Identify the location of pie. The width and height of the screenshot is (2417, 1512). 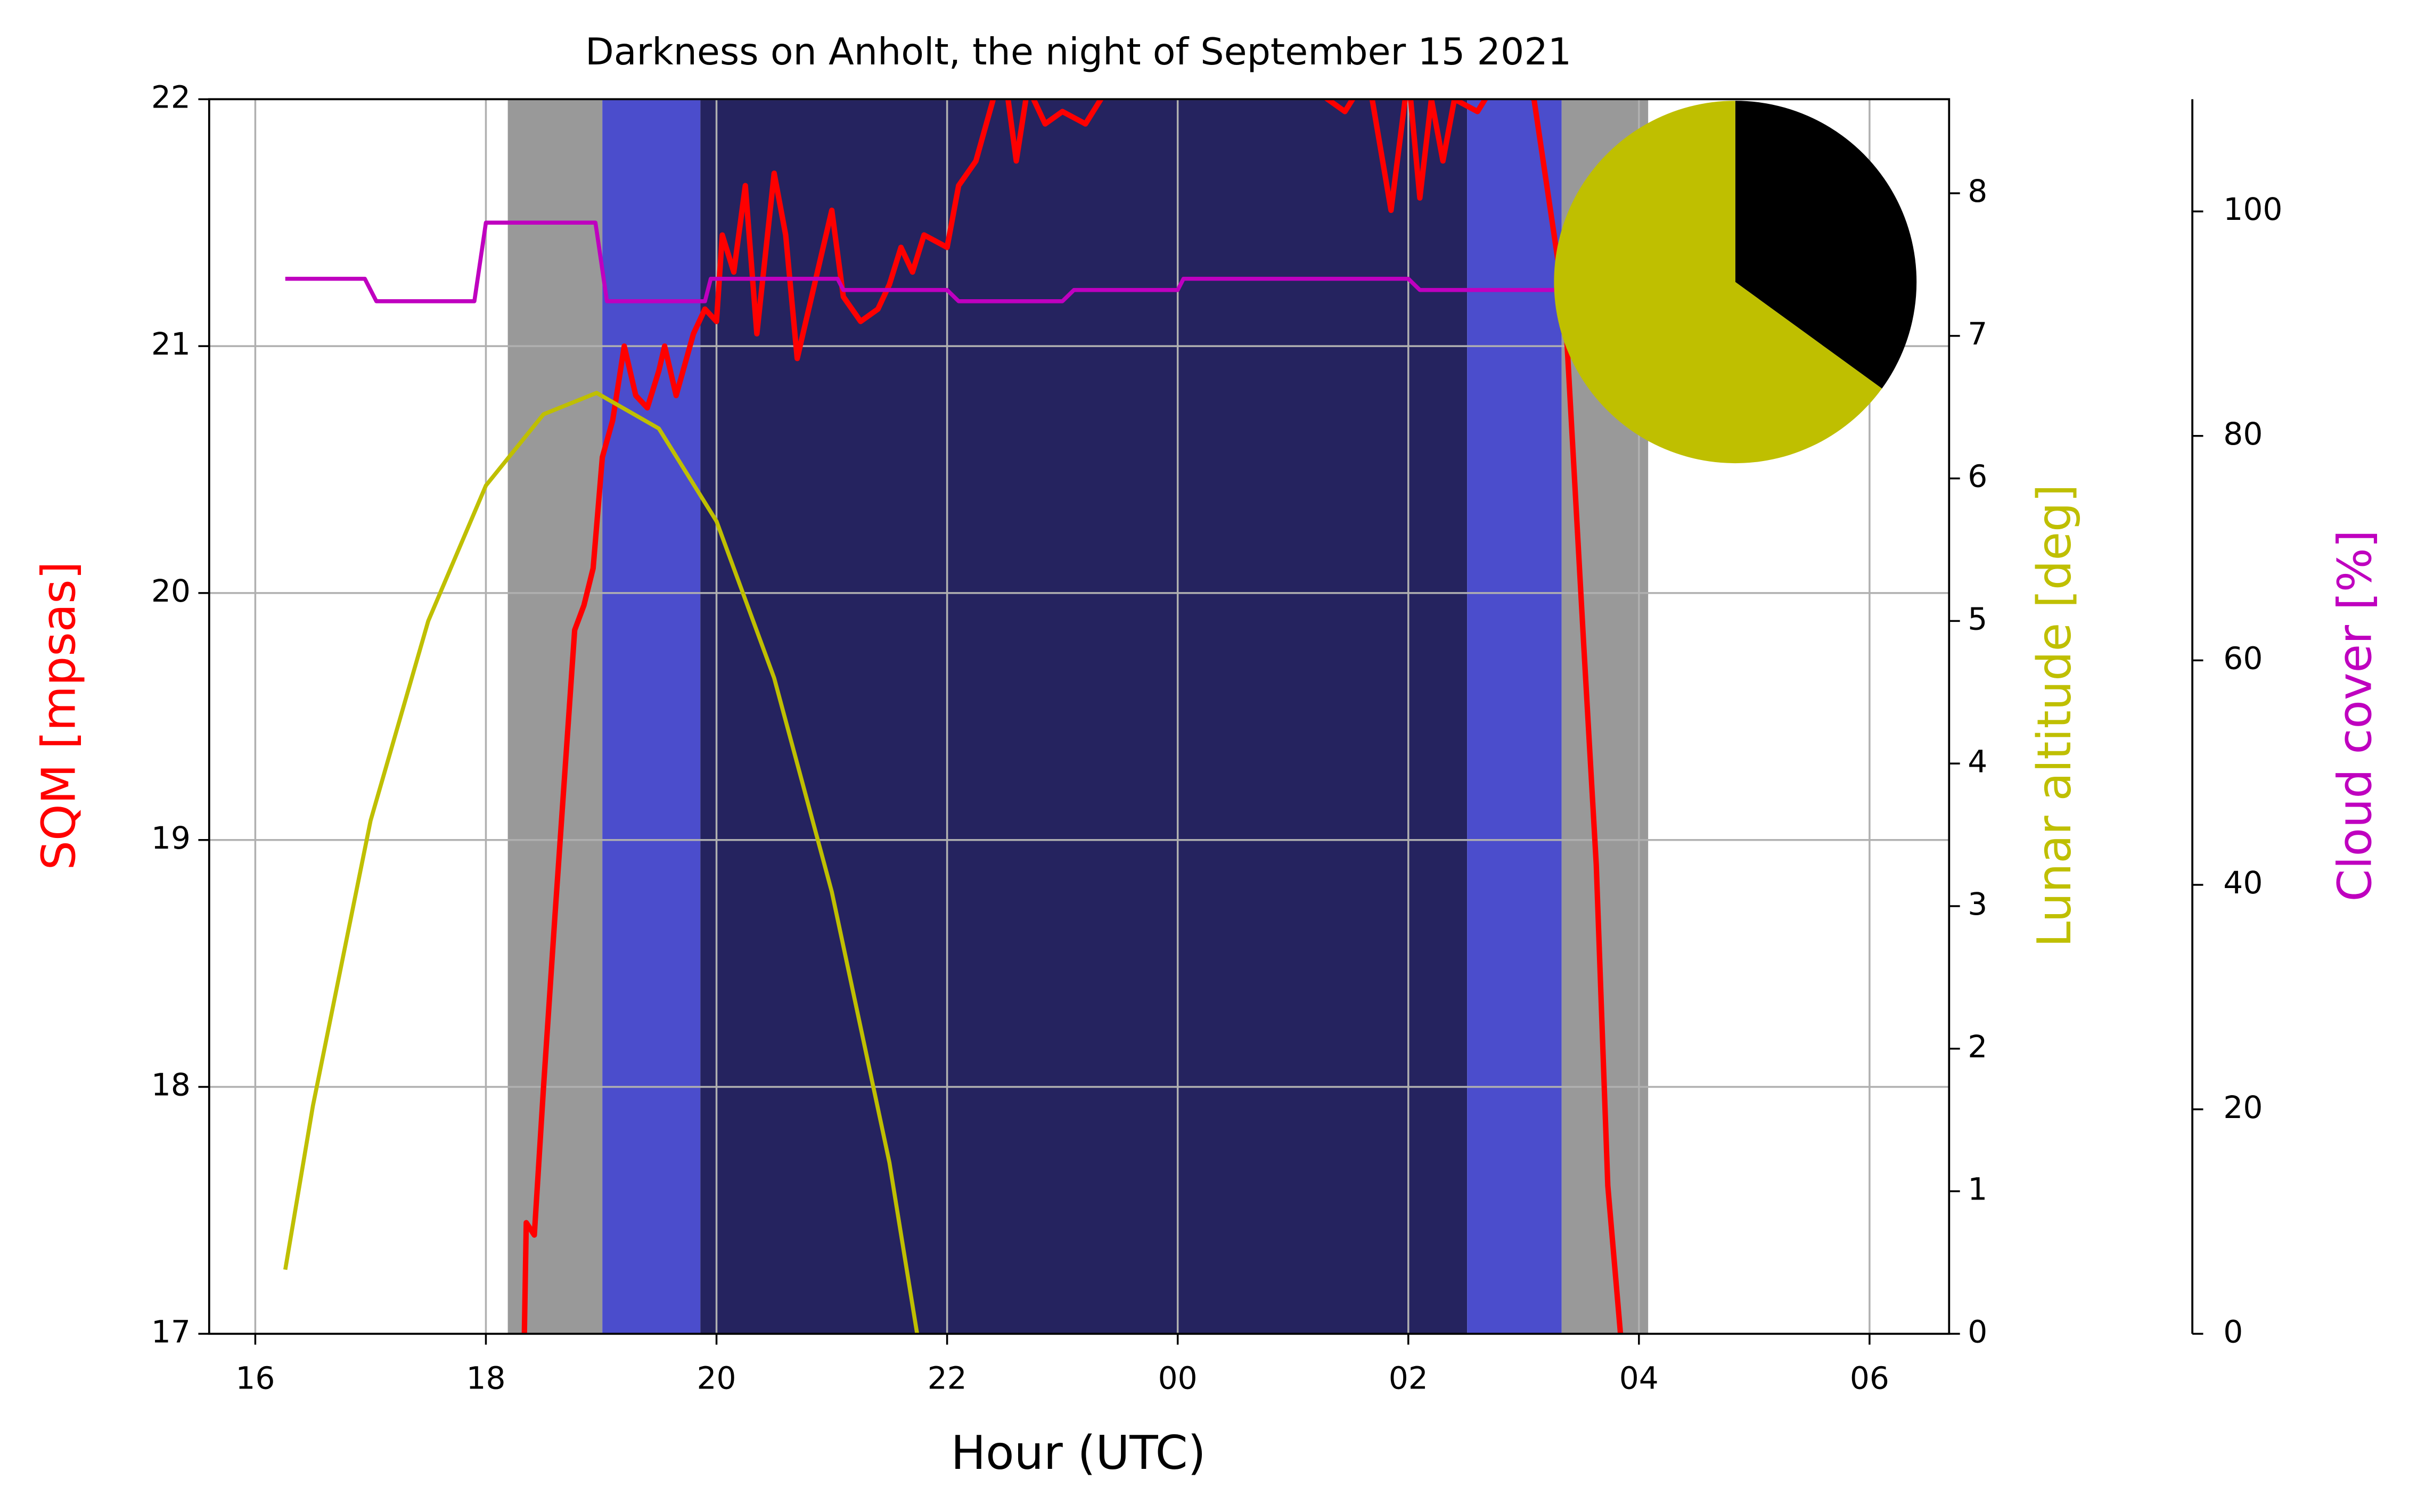
(1735, 282).